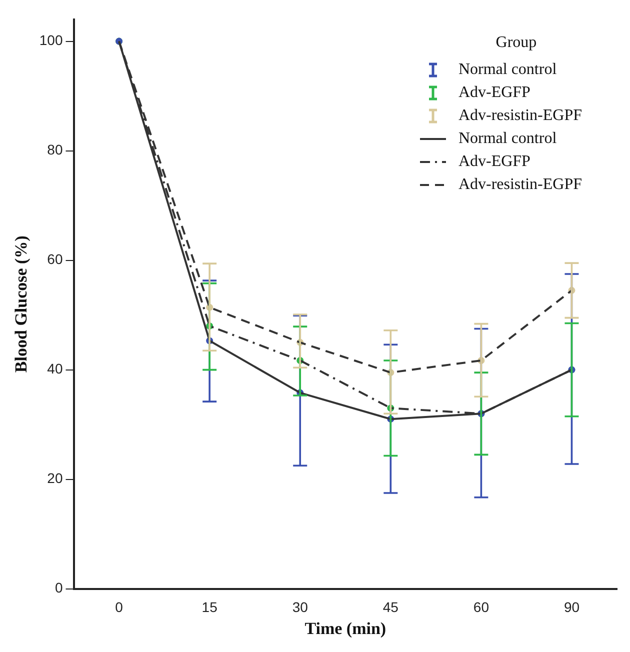  What do you see at coordinates (55, 368) in the screenshot?
I see `y-tick-label: 40` at bounding box center [55, 368].